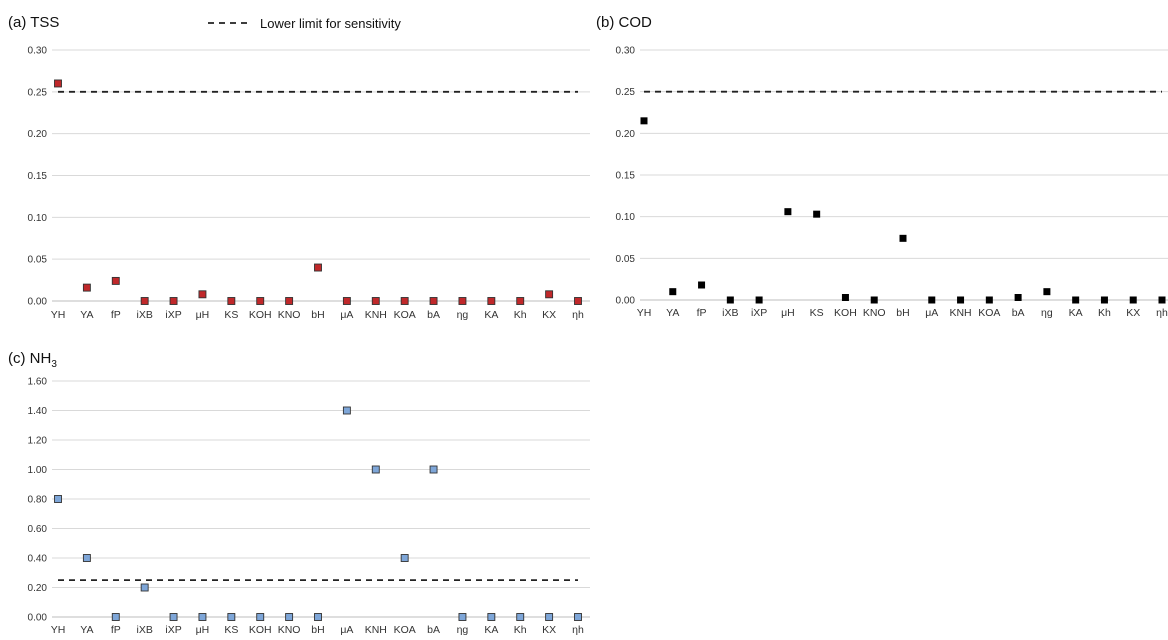  Describe the element at coordinates (29, 358) in the screenshot. I see `panel-title-nh3-main: (c) NH` at that location.